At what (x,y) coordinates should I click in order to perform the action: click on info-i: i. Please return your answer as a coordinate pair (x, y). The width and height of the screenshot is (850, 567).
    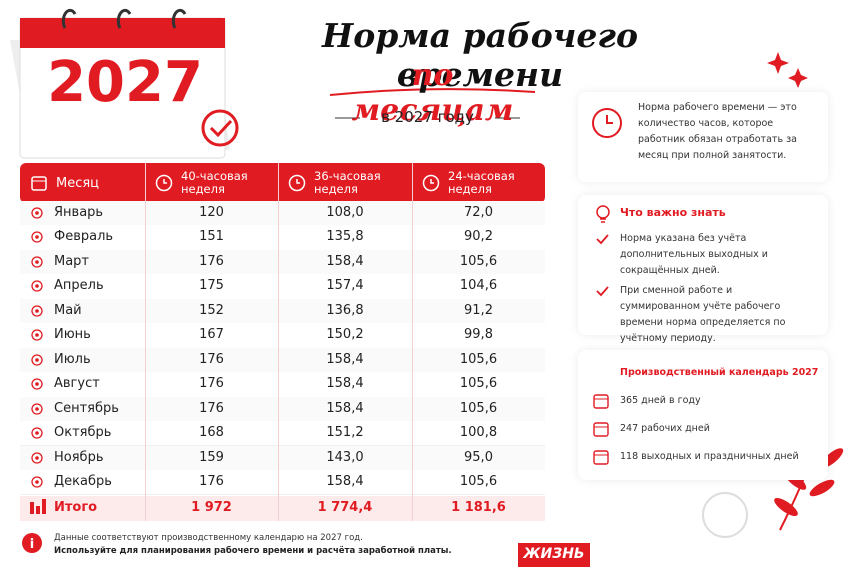
    Looking at the image, I should click on (32, 544).